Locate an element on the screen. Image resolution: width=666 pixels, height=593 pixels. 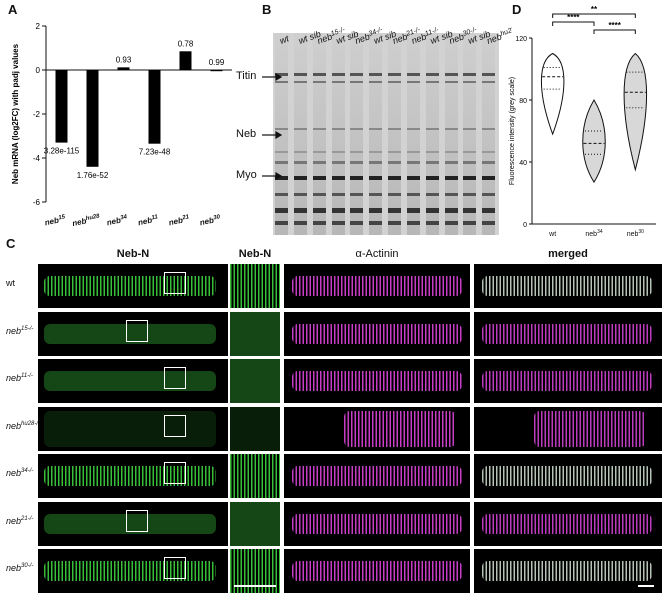
bar-annotation: 1.76e-52 is located at coordinates (93, 175).